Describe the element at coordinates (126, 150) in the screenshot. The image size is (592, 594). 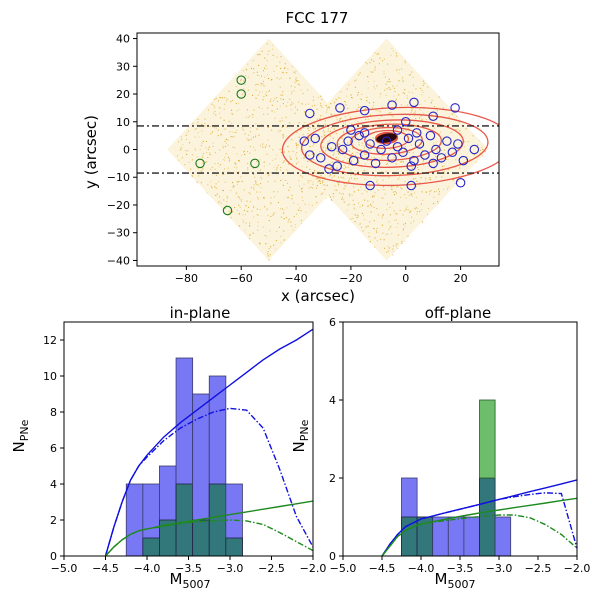
I see `map-ytick-label: 0` at that location.